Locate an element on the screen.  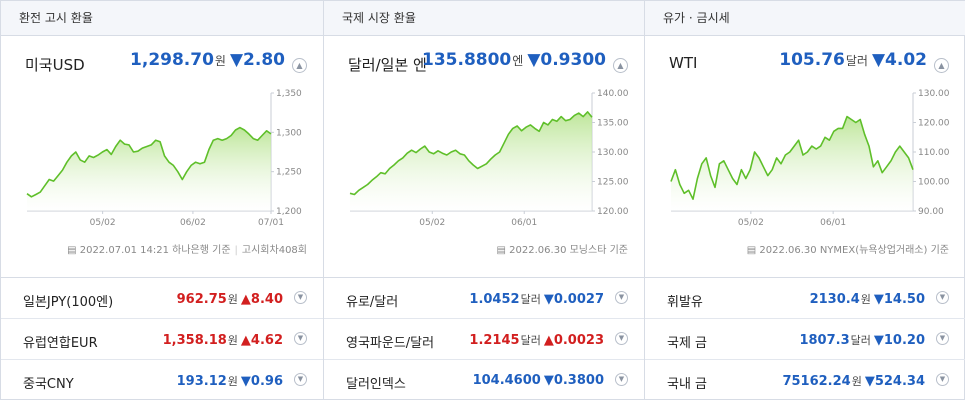
item-change-value: 0.96 is located at coordinates (266, 381).